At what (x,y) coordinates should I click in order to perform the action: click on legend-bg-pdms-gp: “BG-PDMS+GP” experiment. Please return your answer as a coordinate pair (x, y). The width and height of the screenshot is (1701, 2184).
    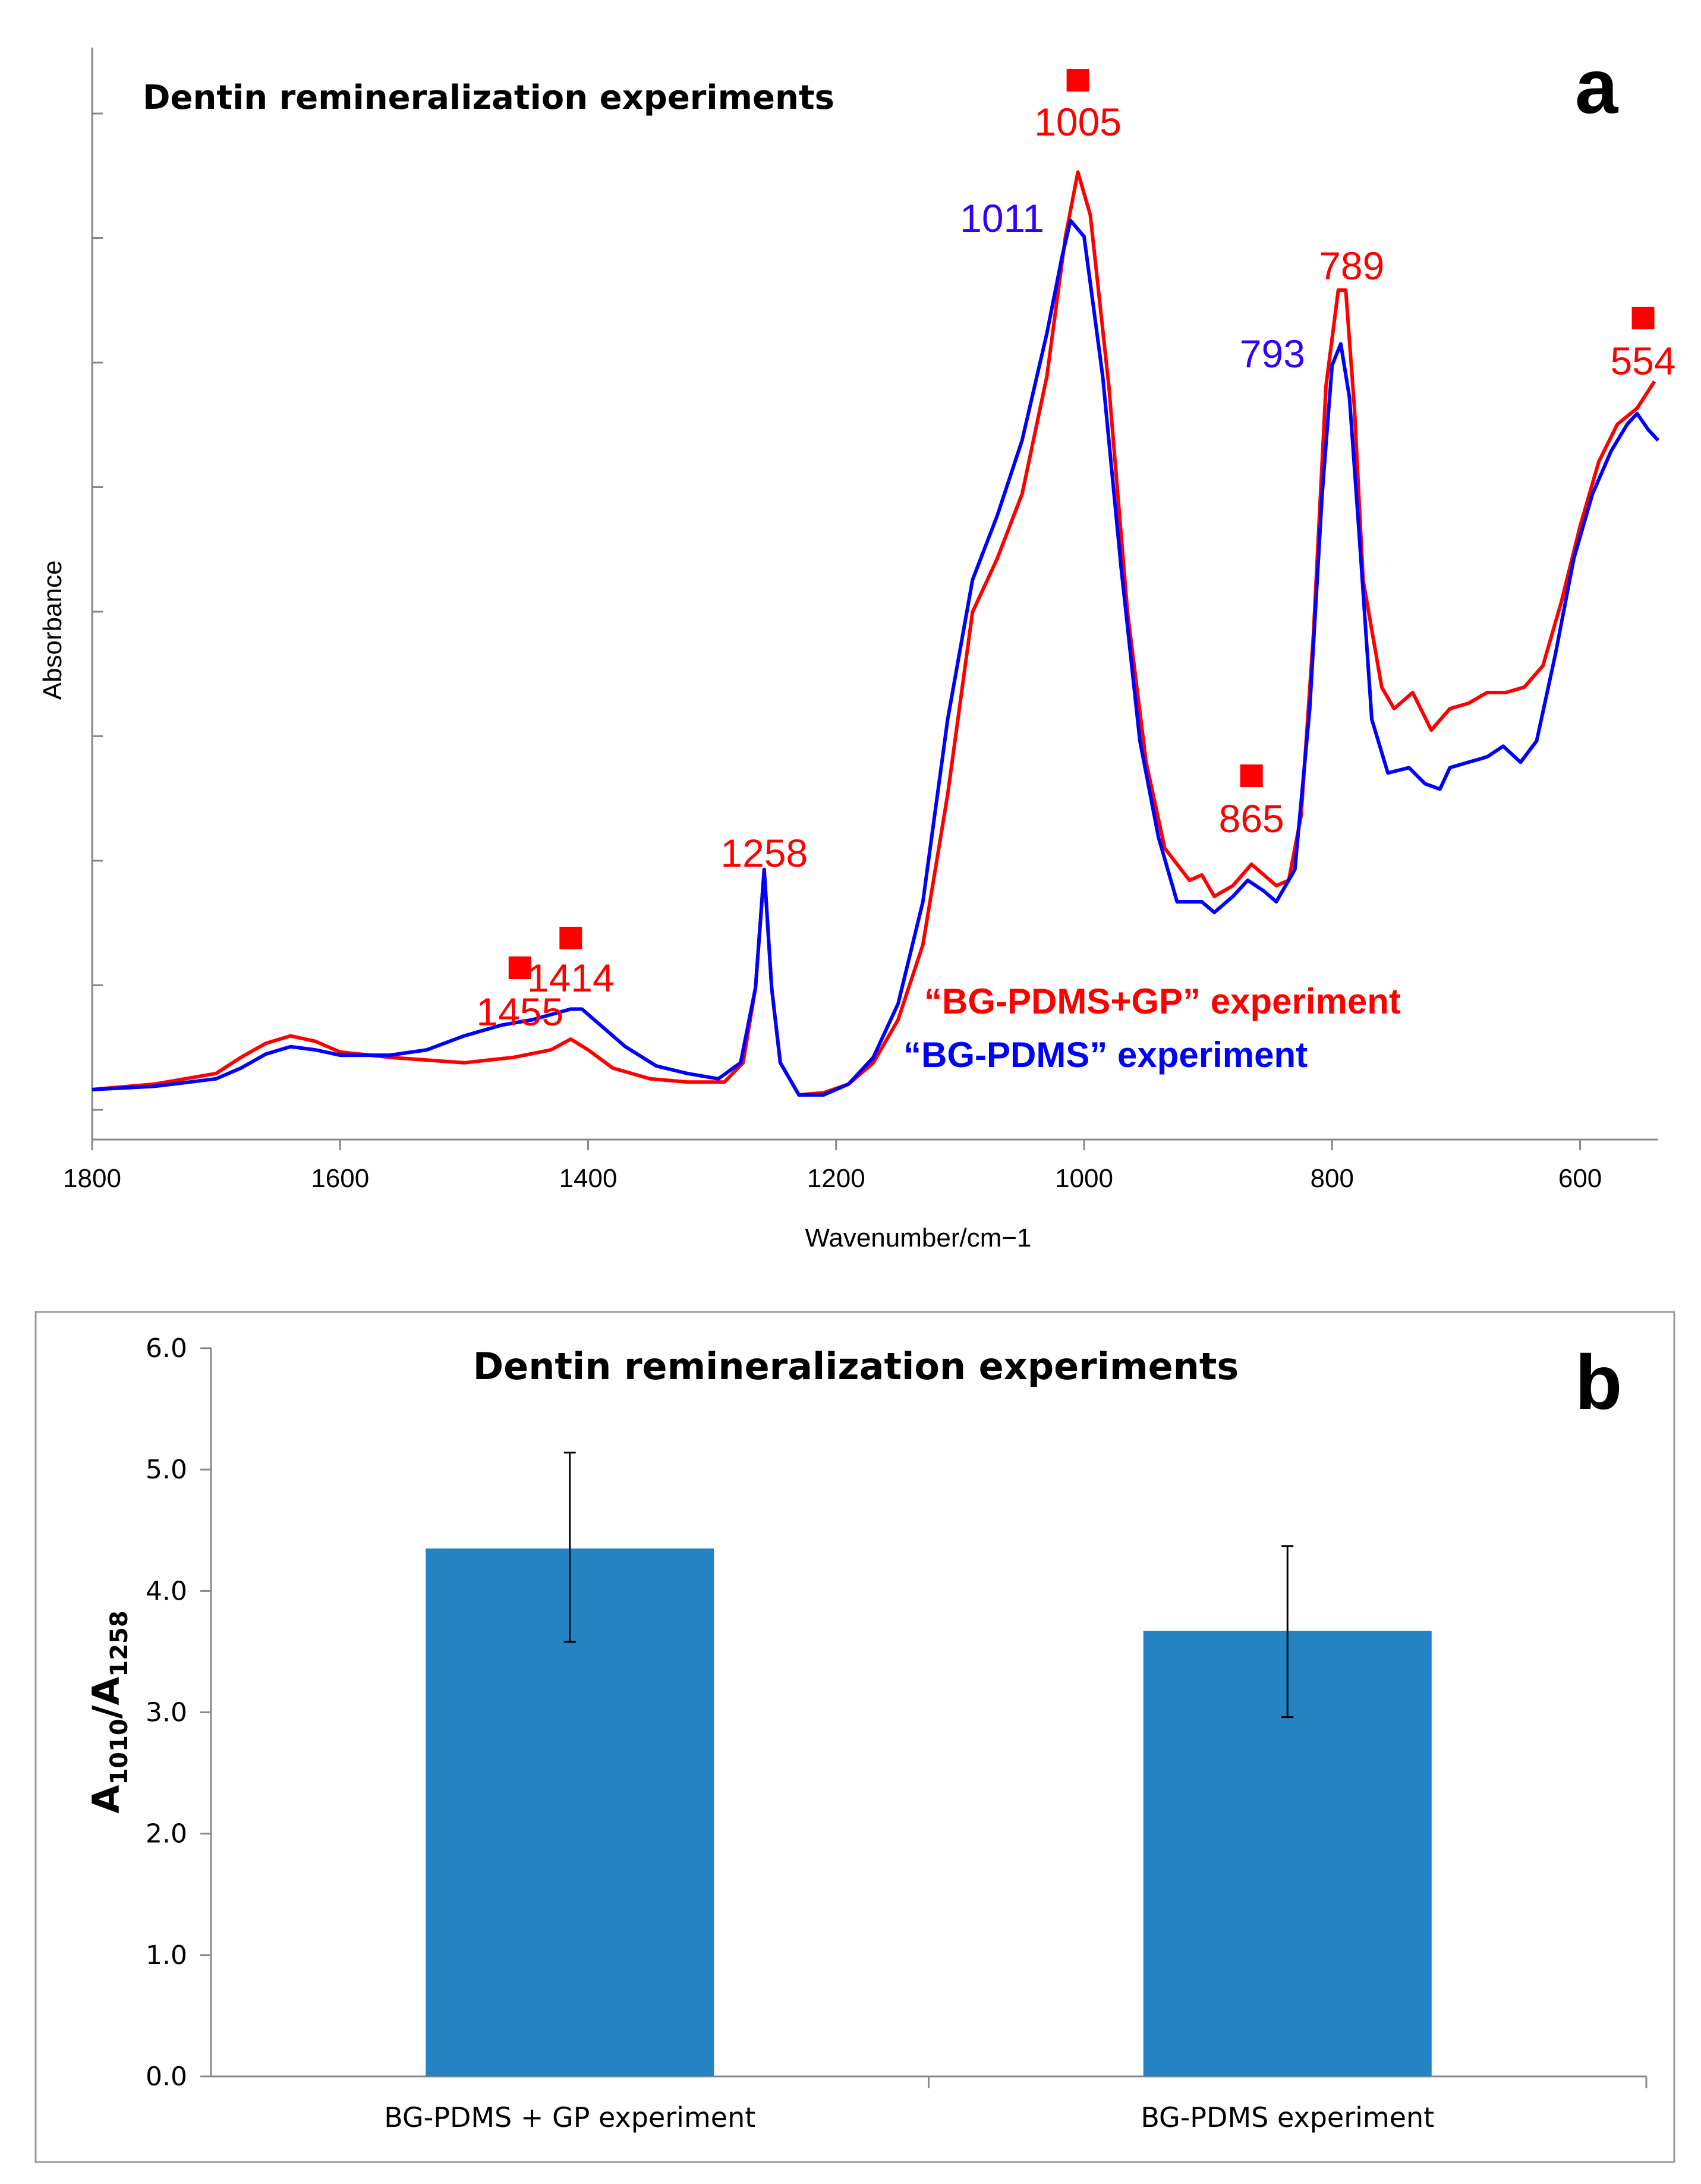
    Looking at the image, I should click on (1162, 1001).